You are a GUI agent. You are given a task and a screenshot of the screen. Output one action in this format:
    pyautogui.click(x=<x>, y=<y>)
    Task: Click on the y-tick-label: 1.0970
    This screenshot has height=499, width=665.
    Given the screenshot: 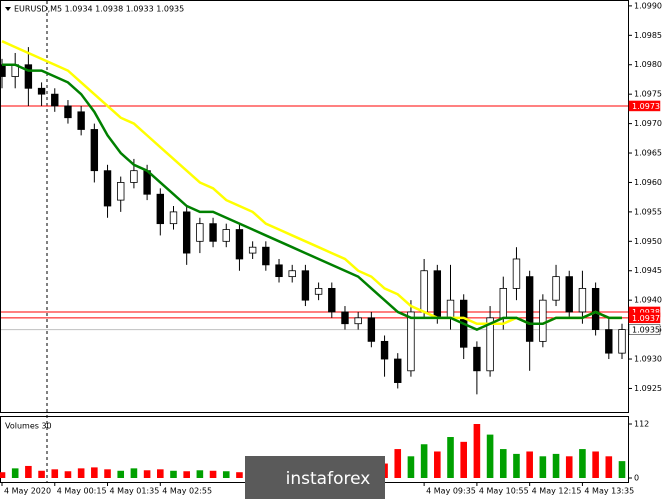 What is the action you would take?
    pyautogui.click(x=648, y=123)
    